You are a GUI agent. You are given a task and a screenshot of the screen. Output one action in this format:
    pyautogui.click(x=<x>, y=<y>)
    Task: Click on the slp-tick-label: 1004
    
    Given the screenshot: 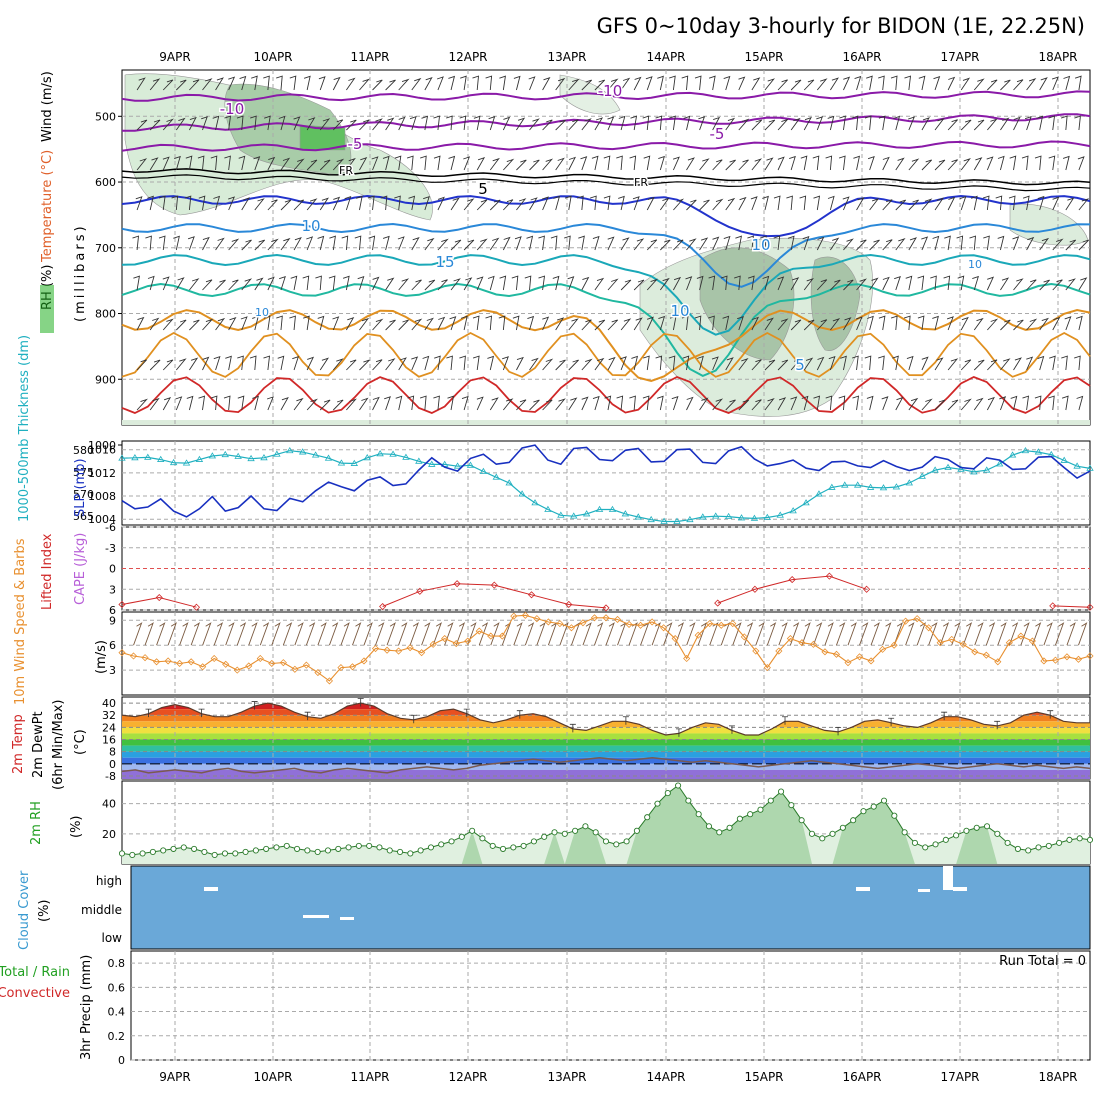 What is the action you would take?
    pyautogui.click(x=102, y=519)
    